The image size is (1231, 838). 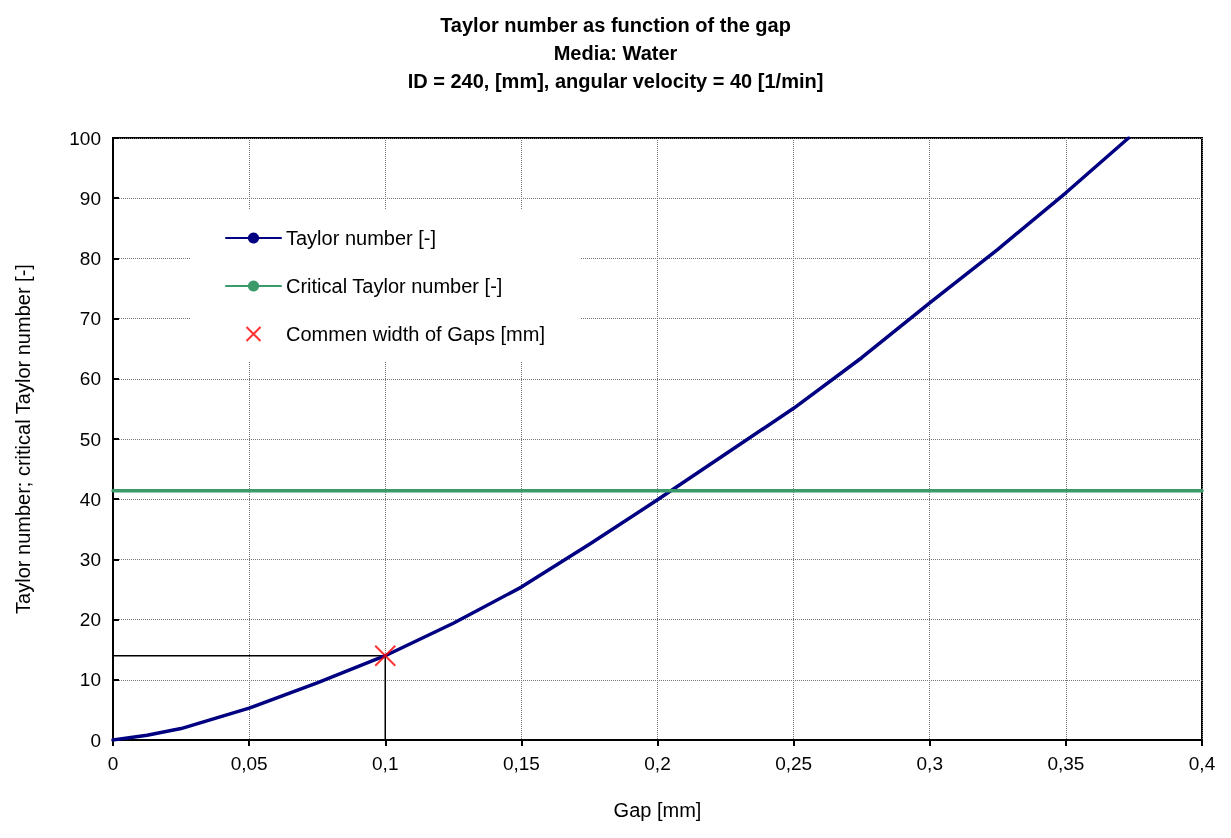 What do you see at coordinates (90, 439) in the screenshot?
I see `y-tick-label: 50` at bounding box center [90, 439].